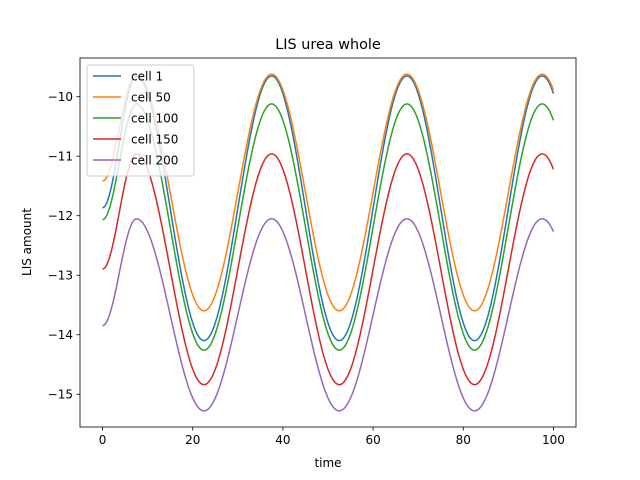  I want to click on legend-label-1: cell 1, so click(147, 76).